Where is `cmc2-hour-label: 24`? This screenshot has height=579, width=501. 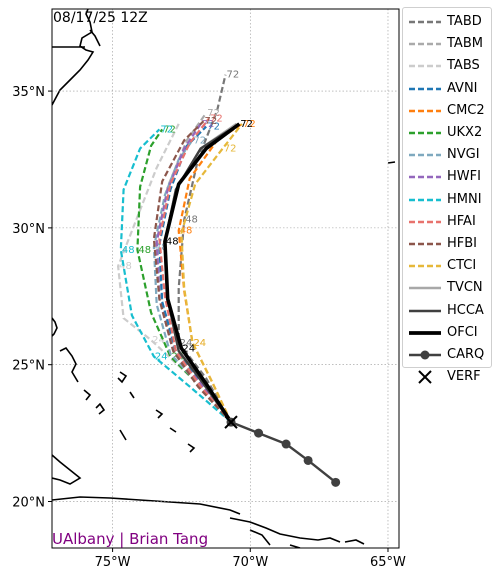 cmc2-hour-label: 24 is located at coordinates (199, 343).